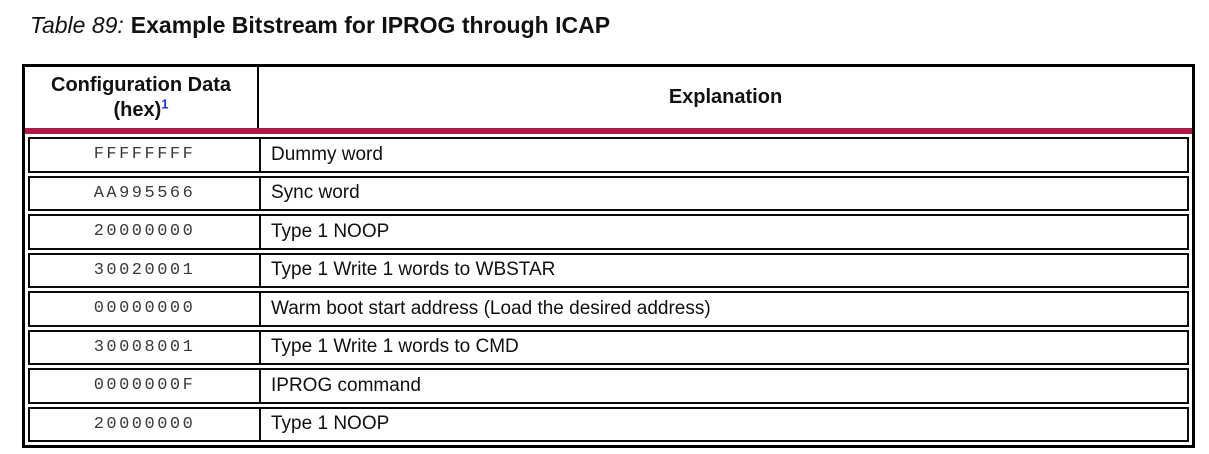 The height and width of the screenshot is (454, 1209). Describe the element at coordinates (608, 193) in the screenshot. I see `table-row: AA995566 Sync word` at that location.